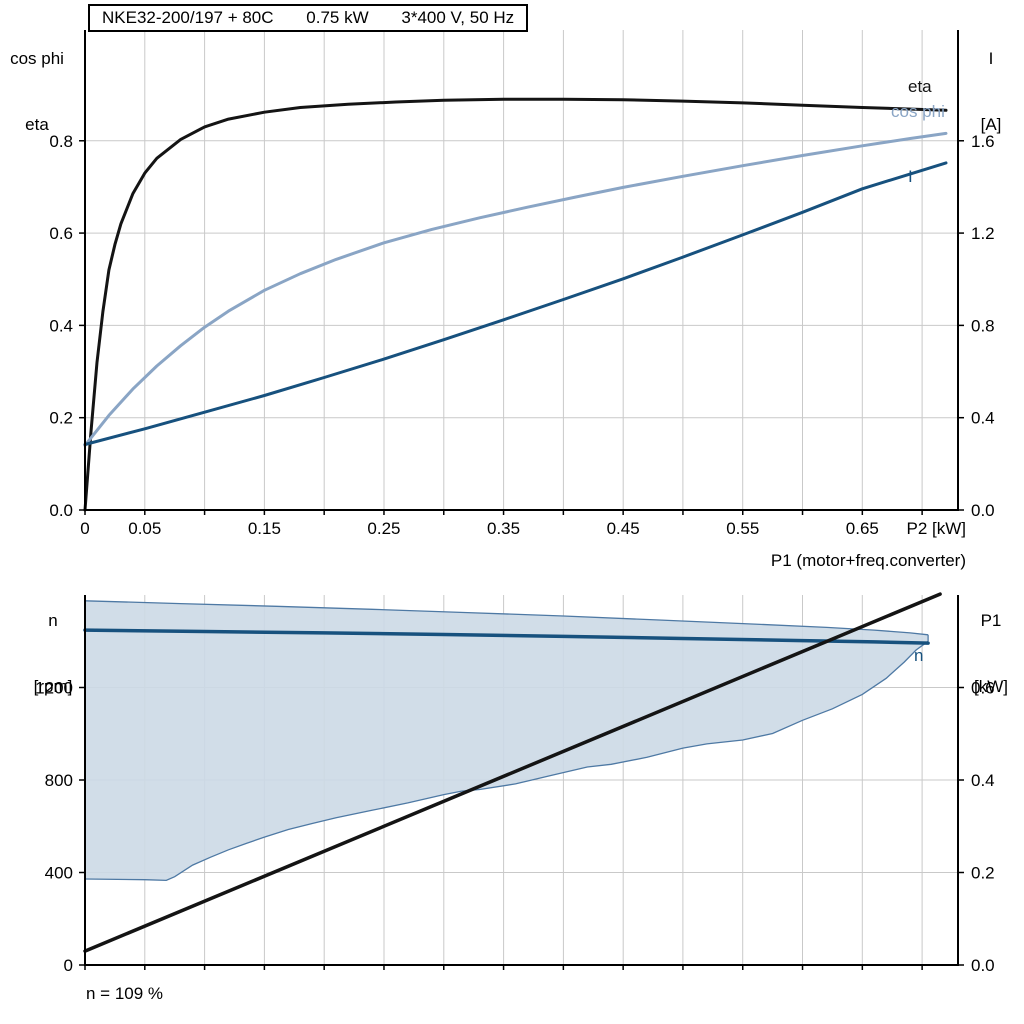 This screenshot has height=1024, width=1024. Describe the element at coordinates (742, 528) in the screenshot. I see `svg-text: 0.55` at that location.